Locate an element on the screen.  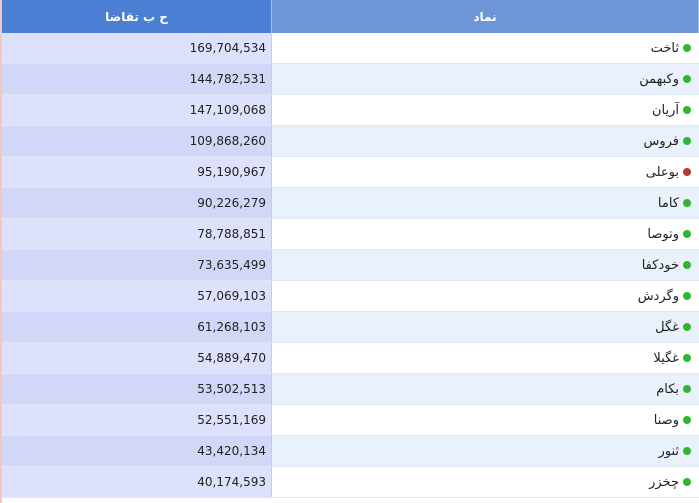
symbol-cell: ثنور is located at coordinates (485, 451).